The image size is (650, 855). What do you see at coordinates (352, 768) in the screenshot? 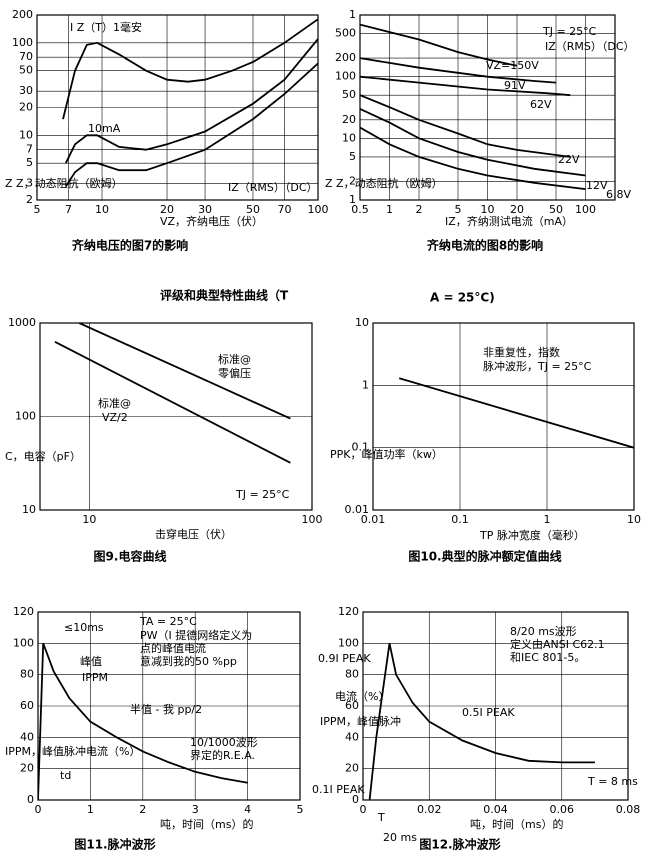
I see `y-tick-label: 20` at bounding box center [352, 768].